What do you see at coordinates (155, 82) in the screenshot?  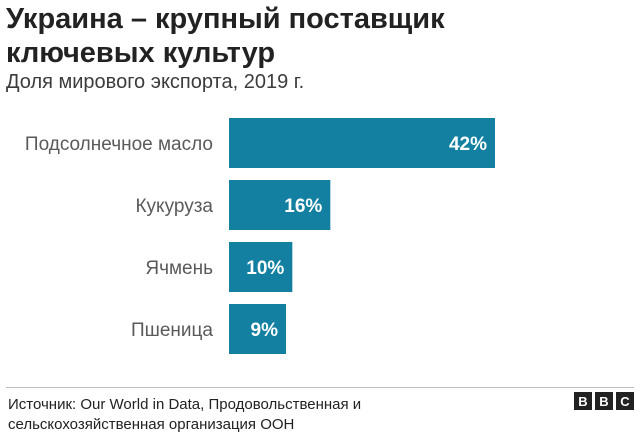 I see `chart-subtitle: Доля мирового экспорта, 2019 г.` at bounding box center [155, 82].